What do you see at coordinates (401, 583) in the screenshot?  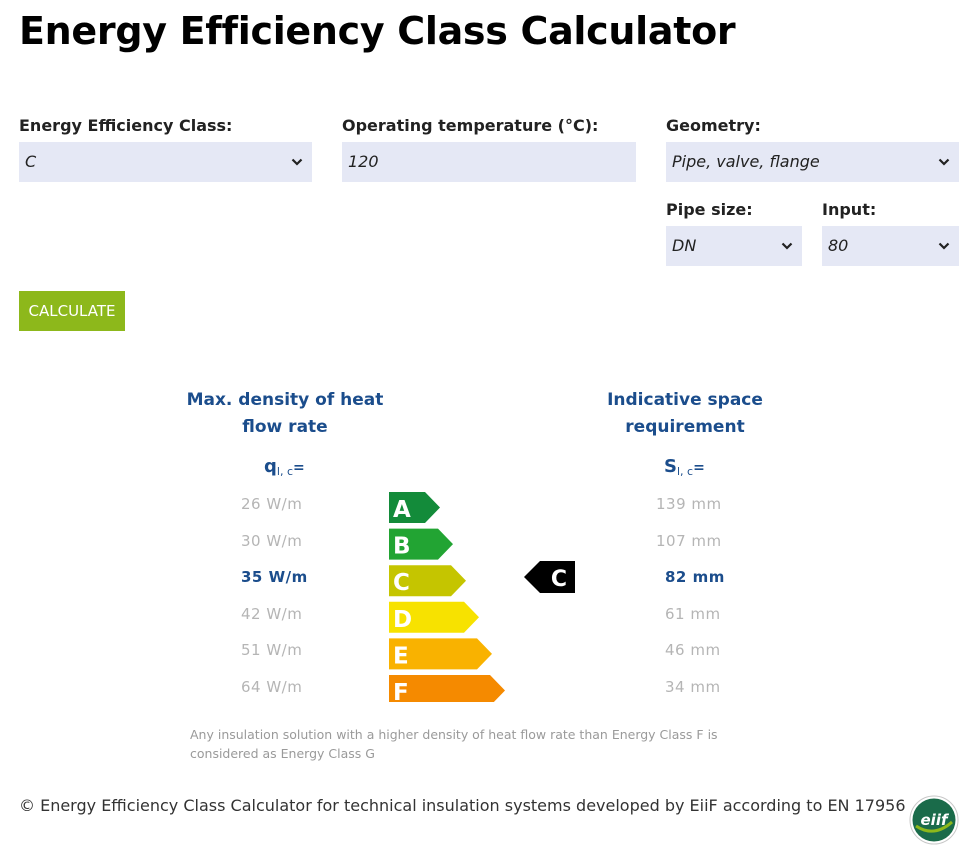 I see `energy-bar-label-c: C` at bounding box center [401, 583].